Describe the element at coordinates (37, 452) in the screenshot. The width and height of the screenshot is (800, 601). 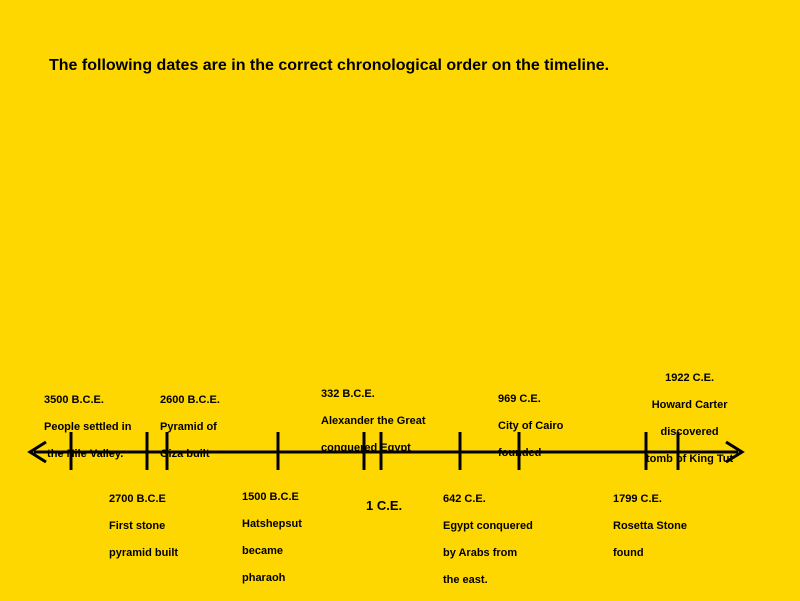
I see `timeline-left-arrow` at that location.